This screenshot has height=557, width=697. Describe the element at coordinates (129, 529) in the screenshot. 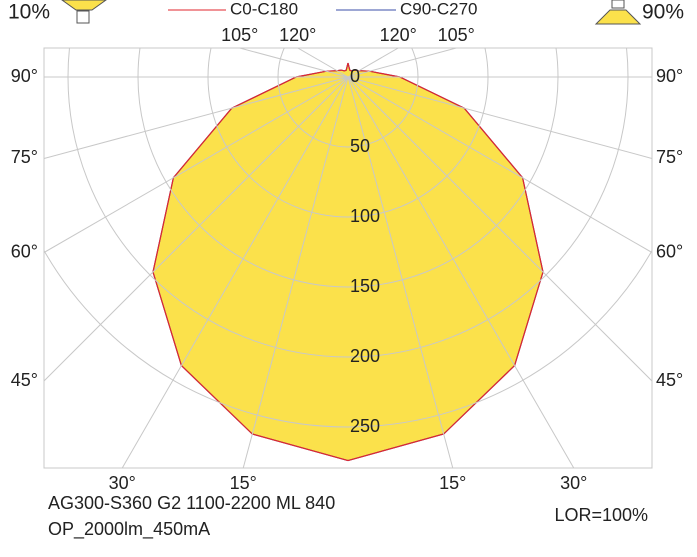

I see `variant: OP_2000lm_450mA` at that location.